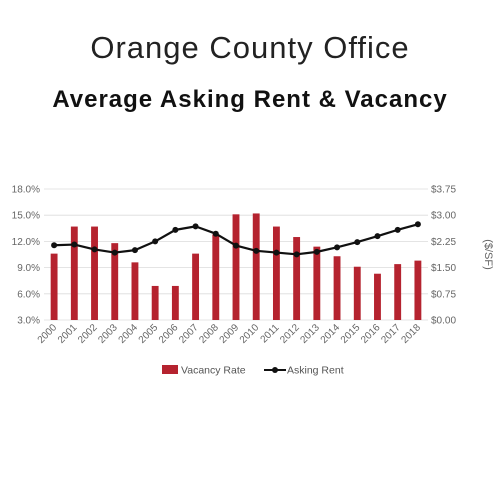 The height and width of the screenshot is (500, 500). What do you see at coordinates (412, 334) in the screenshot?
I see `x-tick-label: 2018` at bounding box center [412, 334].